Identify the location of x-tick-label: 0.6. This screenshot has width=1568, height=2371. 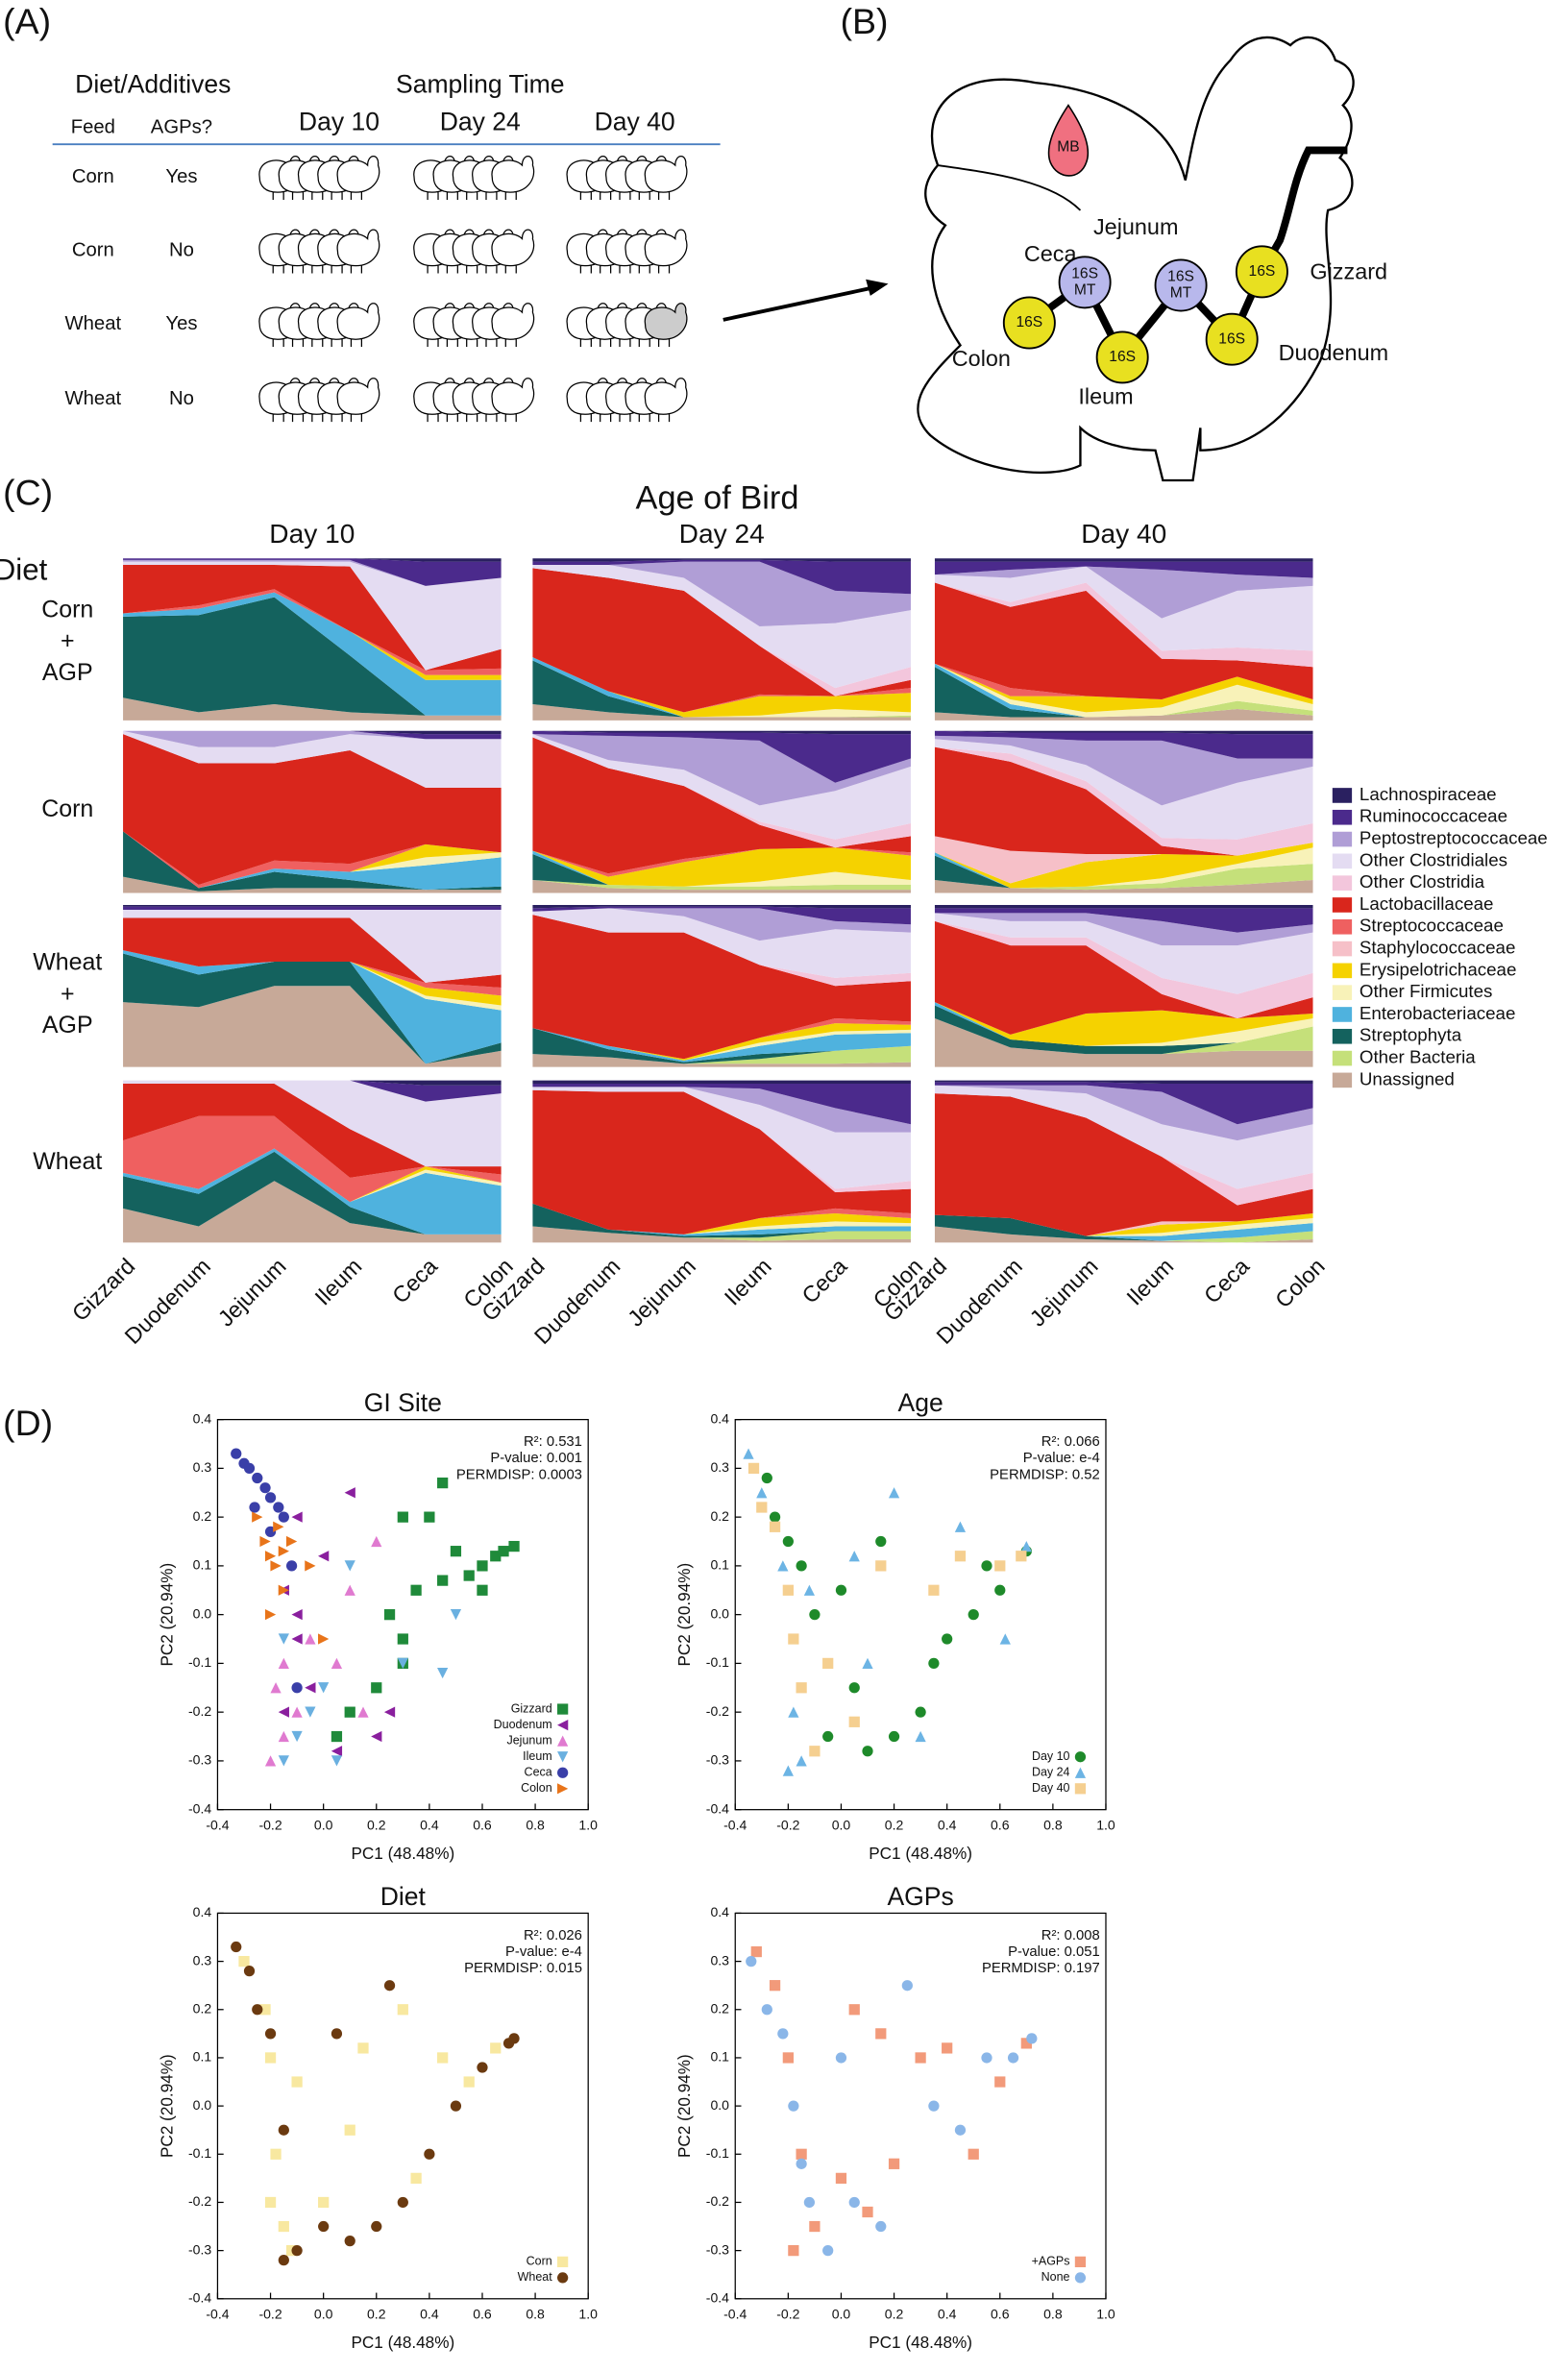
(482, 2314).